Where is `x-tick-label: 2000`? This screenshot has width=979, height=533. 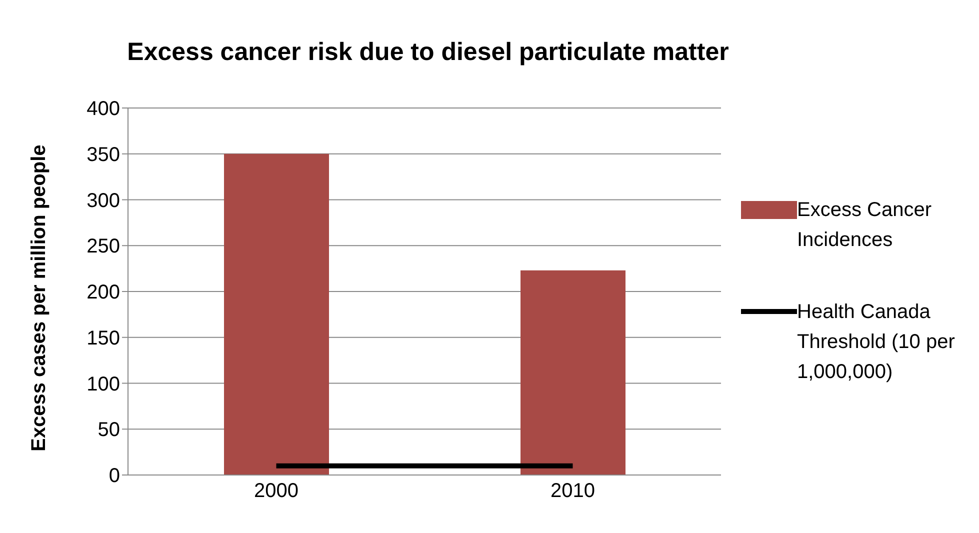
x-tick-label: 2000 is located at coordinates (276, 491).